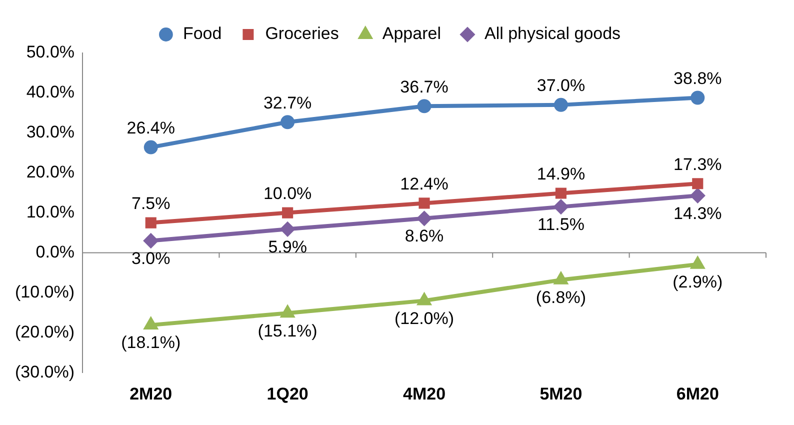 This screenshot has height=425, width=794. What do you see at coordinates (55, 252) in the screenshot?
I see `y-tick-label: 0.0%` at bounding box center [55, 252].